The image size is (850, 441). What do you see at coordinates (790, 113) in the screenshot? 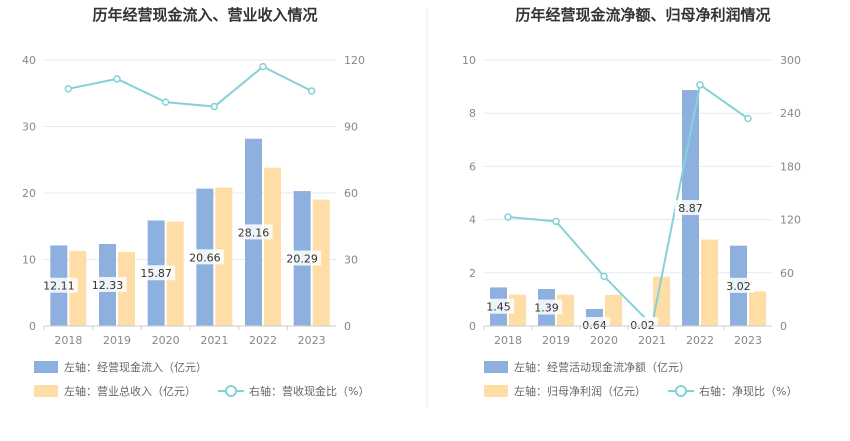
I see `right-axis-tick: 240` at bounding box center [790, 113].